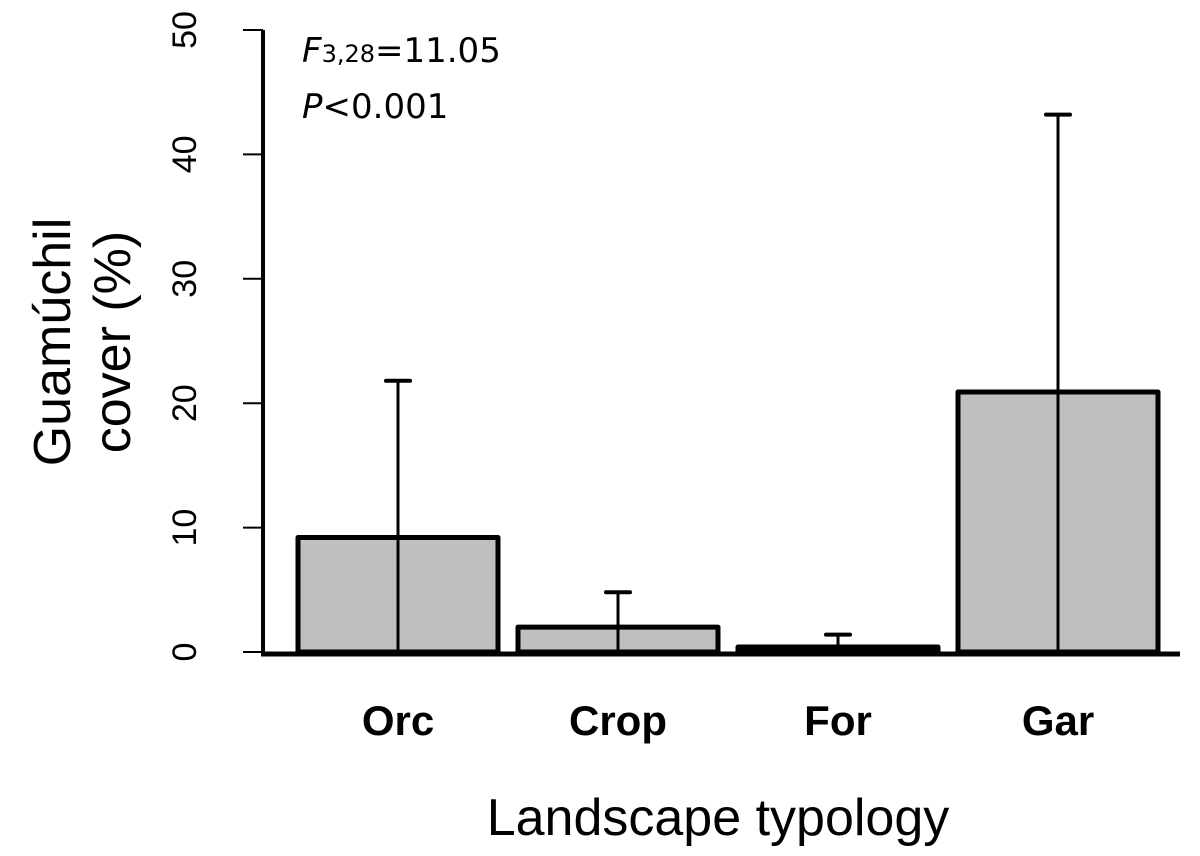 The image size is (1200, 856). Describe the element at coordinates (728, 720) in the screenshot. I see `x-ticks: Orc Crop For Gar` at that location.